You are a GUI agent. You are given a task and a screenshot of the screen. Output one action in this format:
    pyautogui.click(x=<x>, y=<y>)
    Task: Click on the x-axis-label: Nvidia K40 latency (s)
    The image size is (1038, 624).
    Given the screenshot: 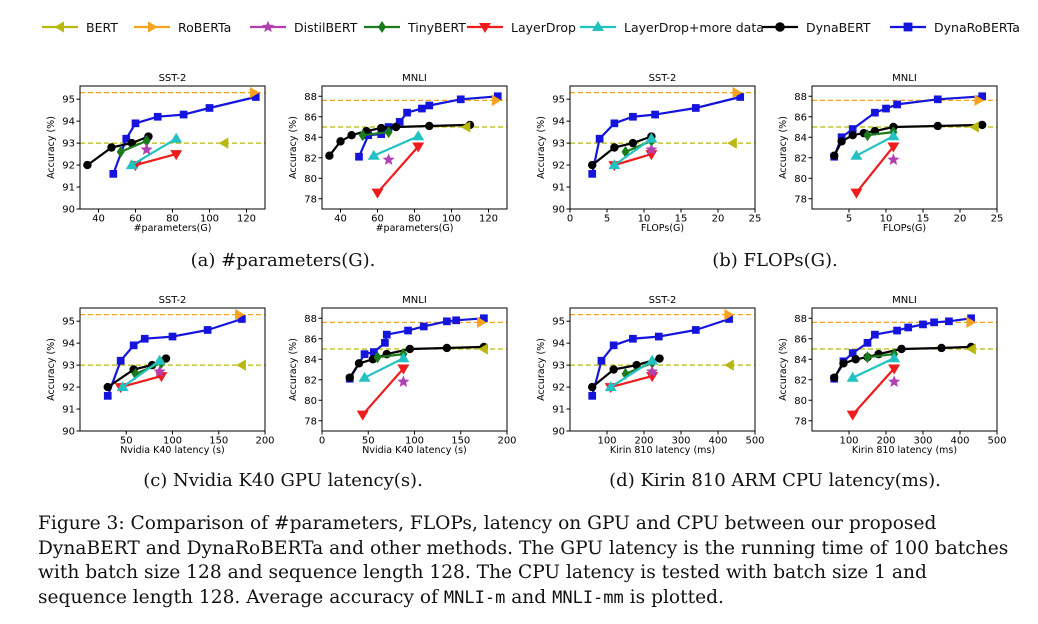 What is the action you would take?
    pyautogui.click(x=414, y=450)
    